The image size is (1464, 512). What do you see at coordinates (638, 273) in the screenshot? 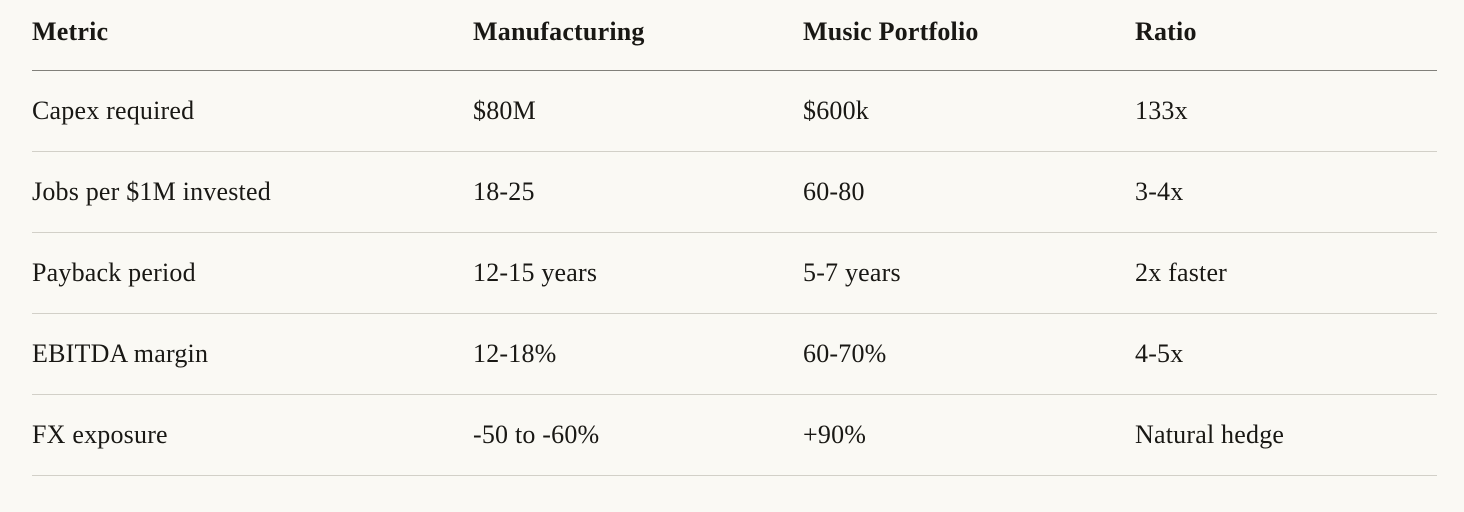
I see `table-cell-manufacturing: 12-15 years` at bounding box center [638, 273].